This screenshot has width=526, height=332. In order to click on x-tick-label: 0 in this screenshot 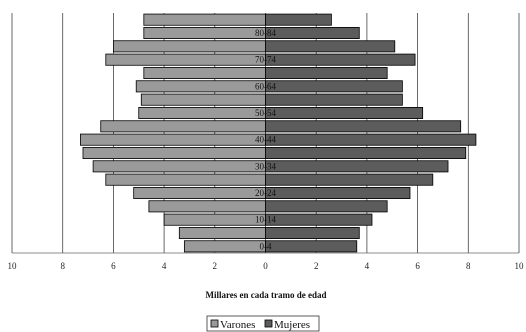, I will do `click(265, 266)`.